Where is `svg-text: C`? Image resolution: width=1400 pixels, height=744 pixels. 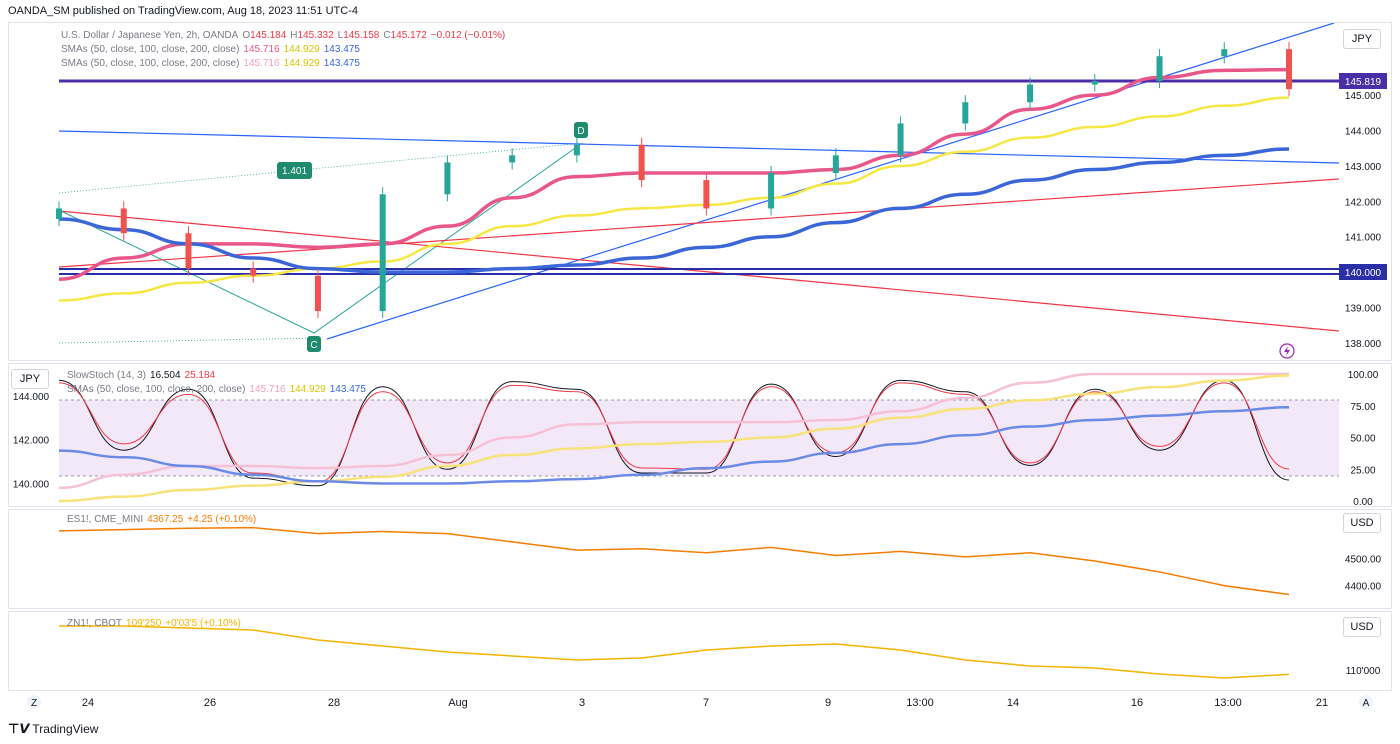 svg-text: C is located at coordinates (313, 345).